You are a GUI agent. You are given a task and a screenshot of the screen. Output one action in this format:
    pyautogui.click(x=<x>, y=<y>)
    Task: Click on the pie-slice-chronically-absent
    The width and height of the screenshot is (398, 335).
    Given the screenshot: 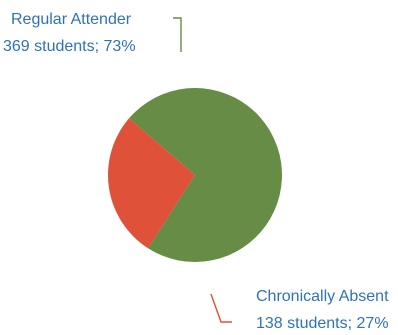 What is the action you would take?
    pyautogui.click(x=151, y=183)
    